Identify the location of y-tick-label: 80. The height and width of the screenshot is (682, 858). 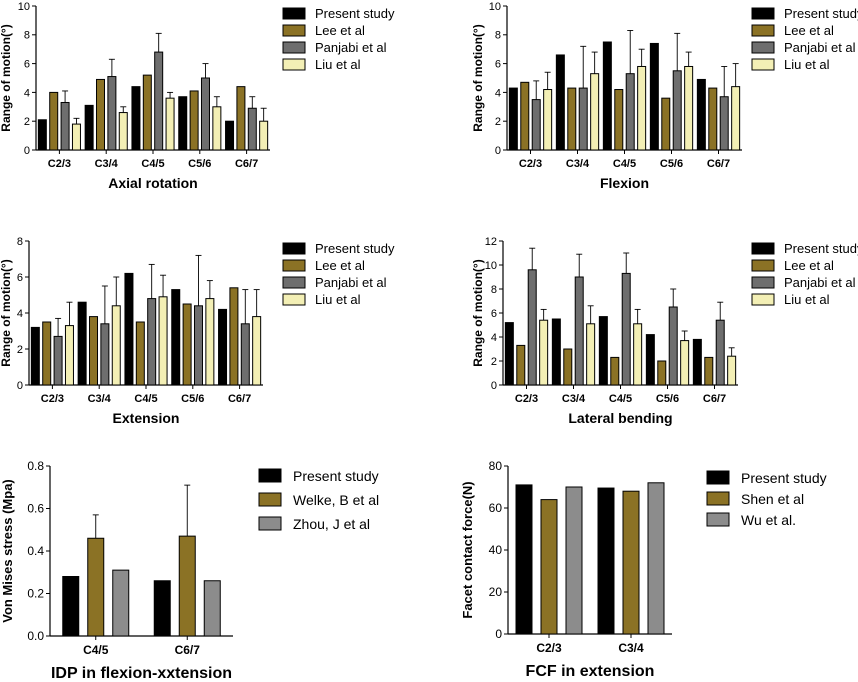
(496, 466).